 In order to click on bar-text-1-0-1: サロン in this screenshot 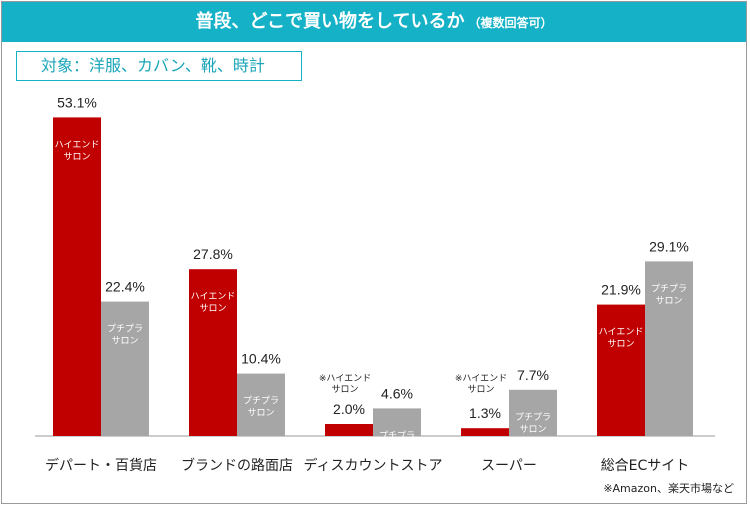, I will do `click(124, 341)`.